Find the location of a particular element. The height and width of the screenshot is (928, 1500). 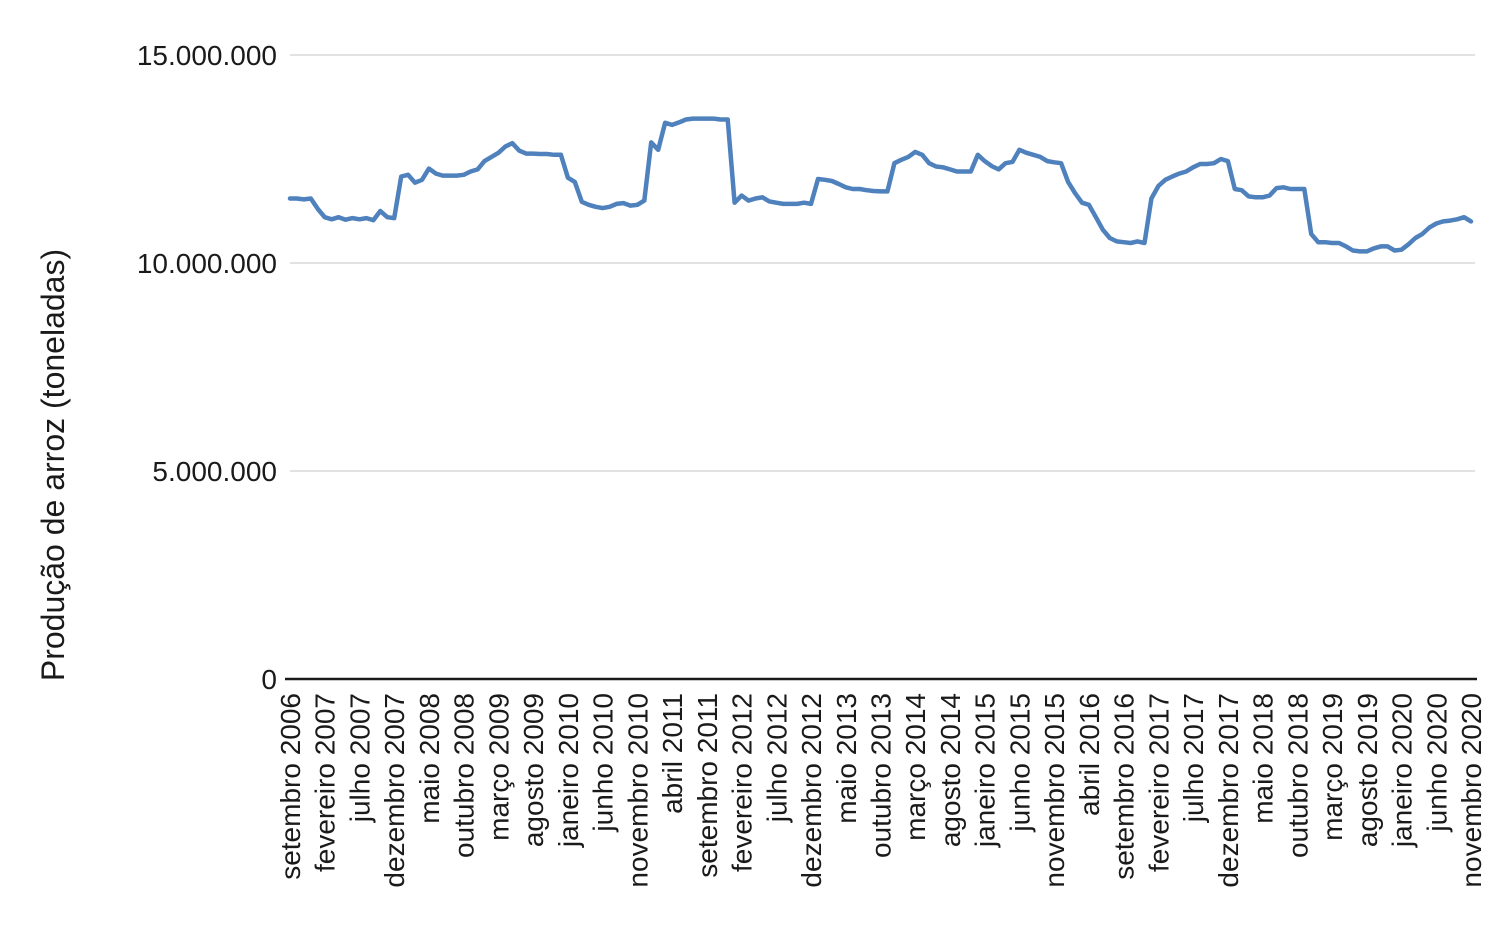

x-tick-label: abril 2016 is located at coordinates (1089, 754).